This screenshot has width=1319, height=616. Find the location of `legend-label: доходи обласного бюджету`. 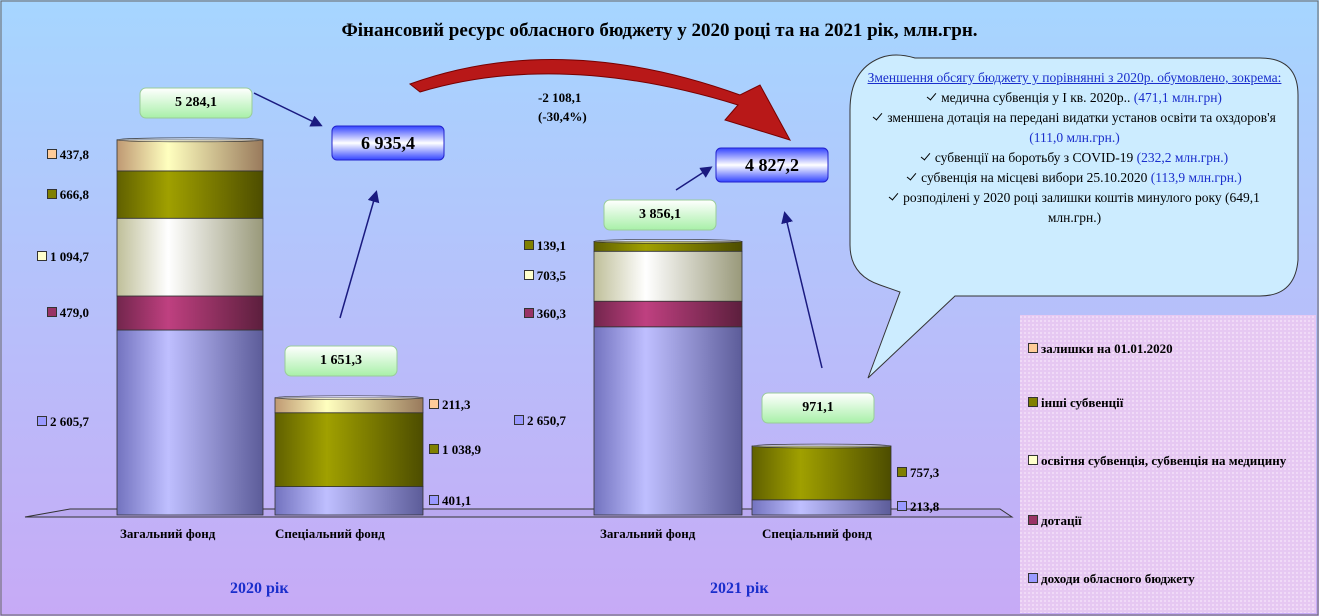

legend-label: доходи обласного бюджету is located at coordinates (1118, 578).